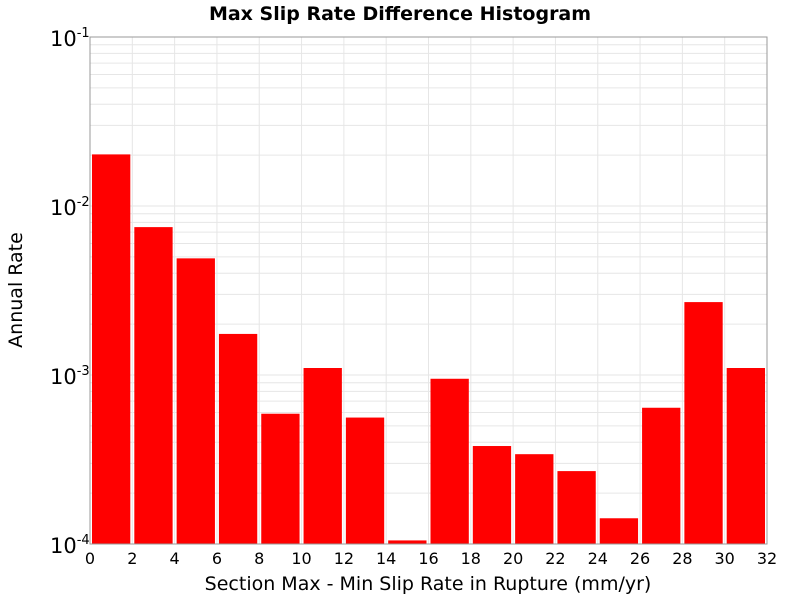 The width and height of the screenshot is (800, 600). What do you see at coordinates (428, 558) in the screenshot?
I see `x-tick-label: 16` at bounding box center [428, 558].